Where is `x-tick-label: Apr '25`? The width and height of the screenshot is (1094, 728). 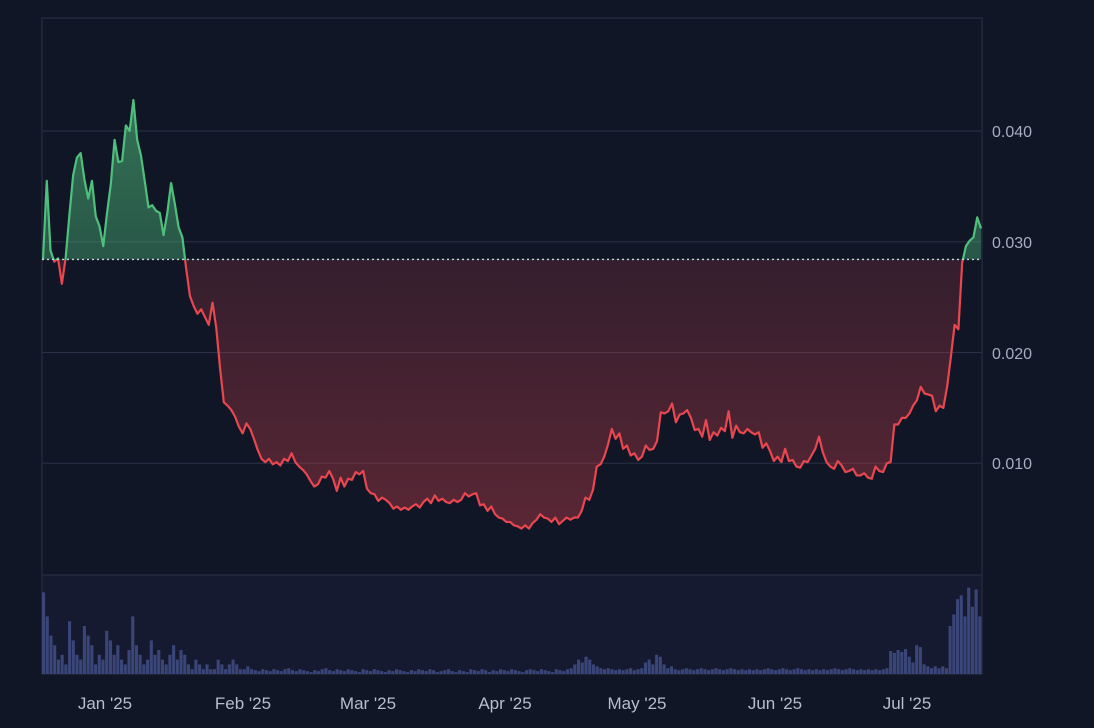 x-tick-label: Apr '25 is located at coordinates (504, 703).